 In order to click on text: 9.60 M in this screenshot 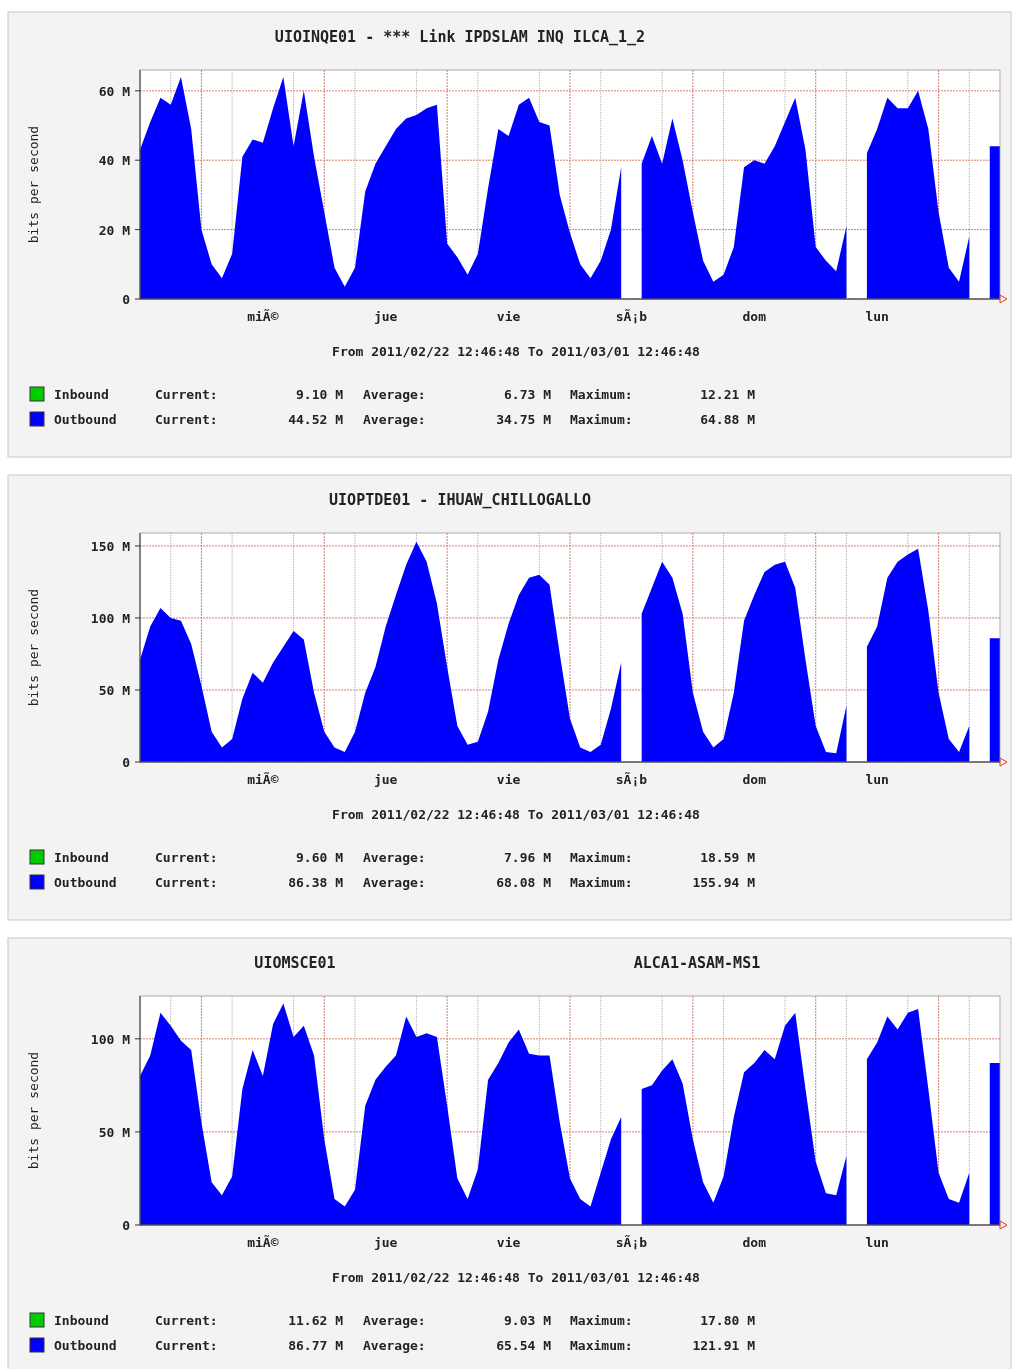, I will do `click(320, 857)`.